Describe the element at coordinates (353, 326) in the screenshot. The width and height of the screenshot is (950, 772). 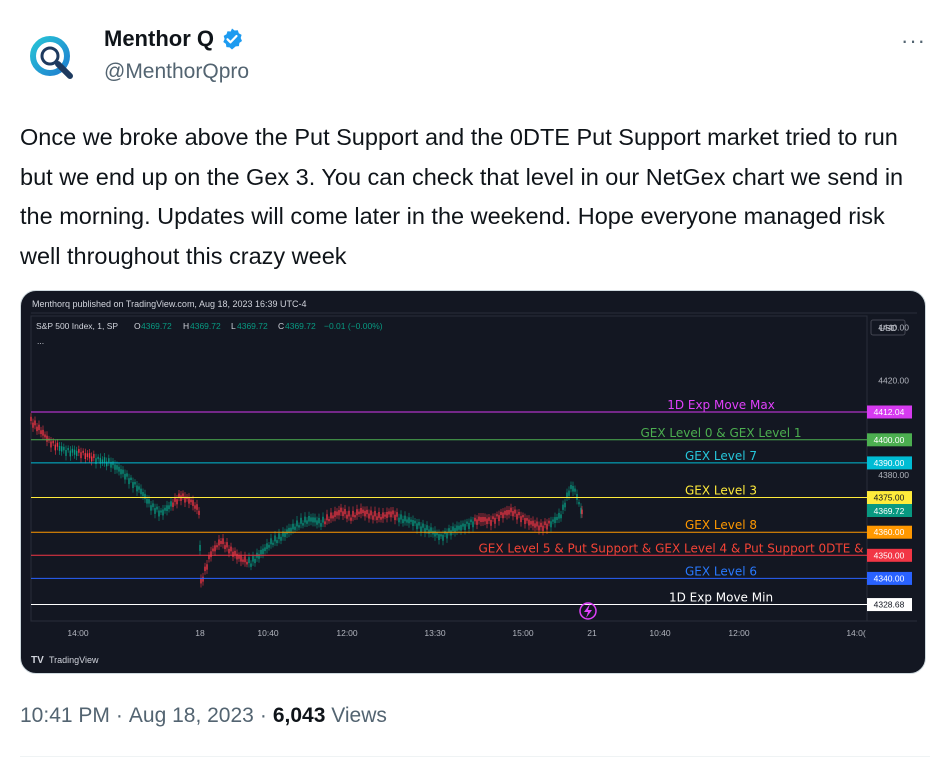
I see `ohlc-change: −0.01 (−0.00%)` at that location.